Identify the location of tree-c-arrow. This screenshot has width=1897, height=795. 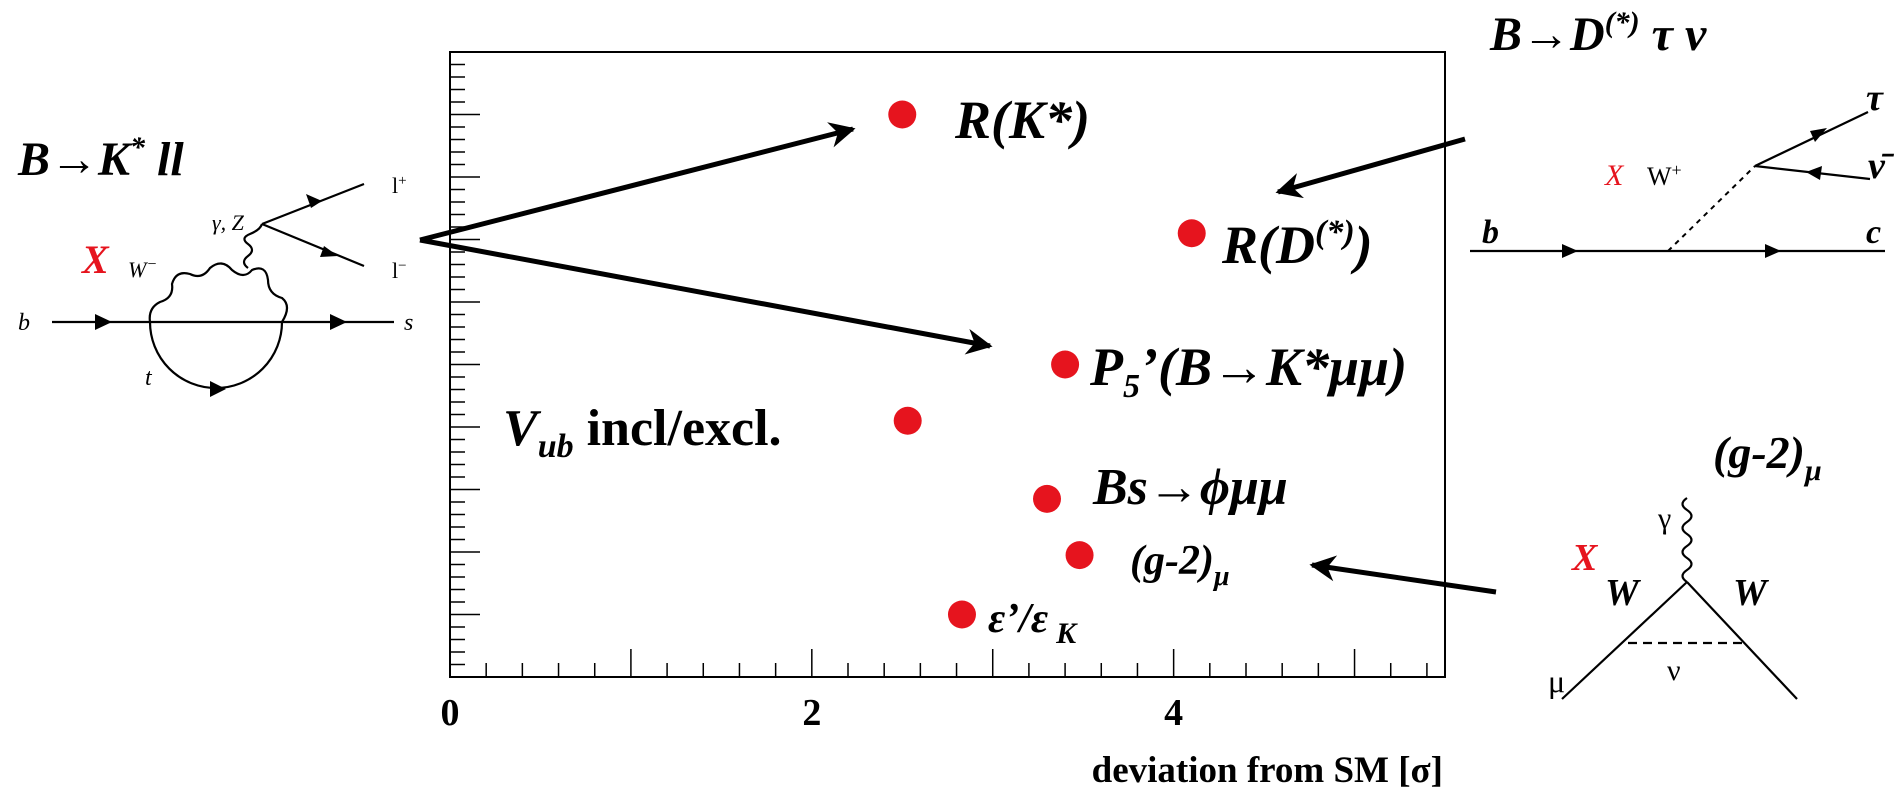
(1773, 251).